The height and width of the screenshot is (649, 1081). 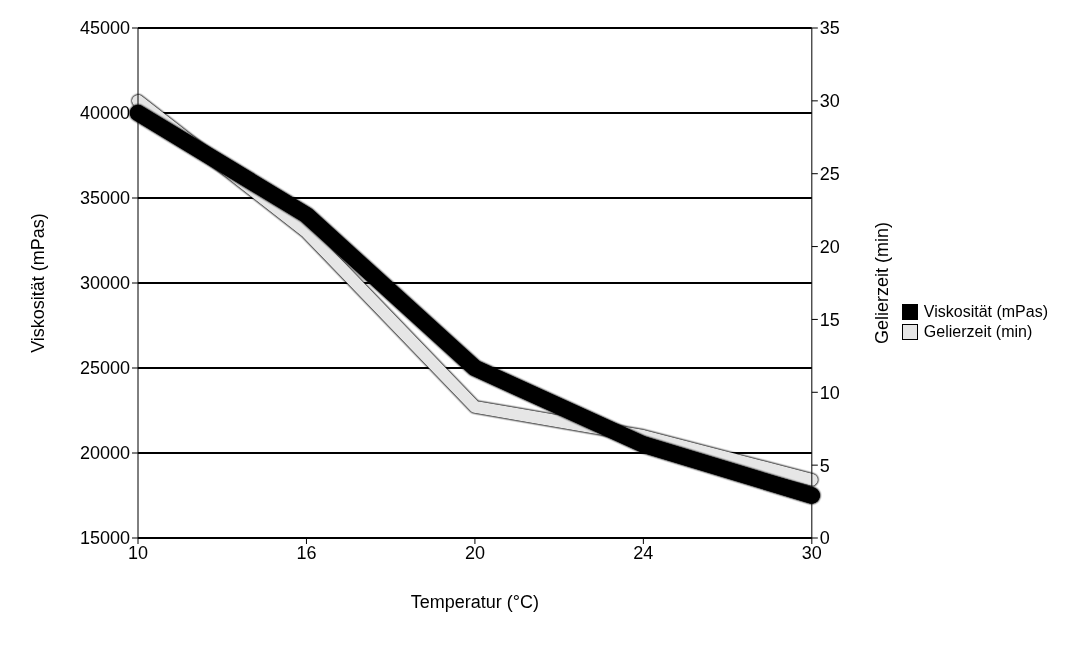 I want to click on y-axis-title: Viskosität (mPas), so click(x=38, y=283).